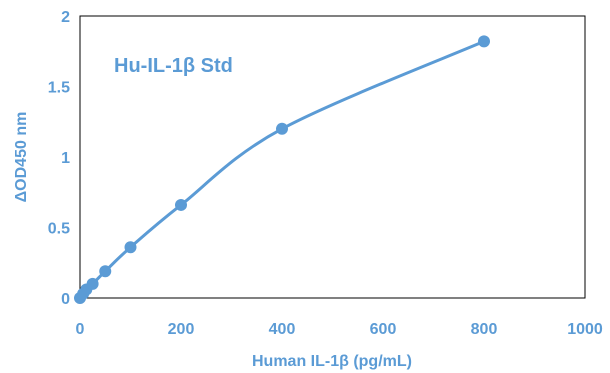  What do you see at coordinates (383, 329) in the screenshot?
I see `x-tick-label: 600` at bounding box center [383, 329].